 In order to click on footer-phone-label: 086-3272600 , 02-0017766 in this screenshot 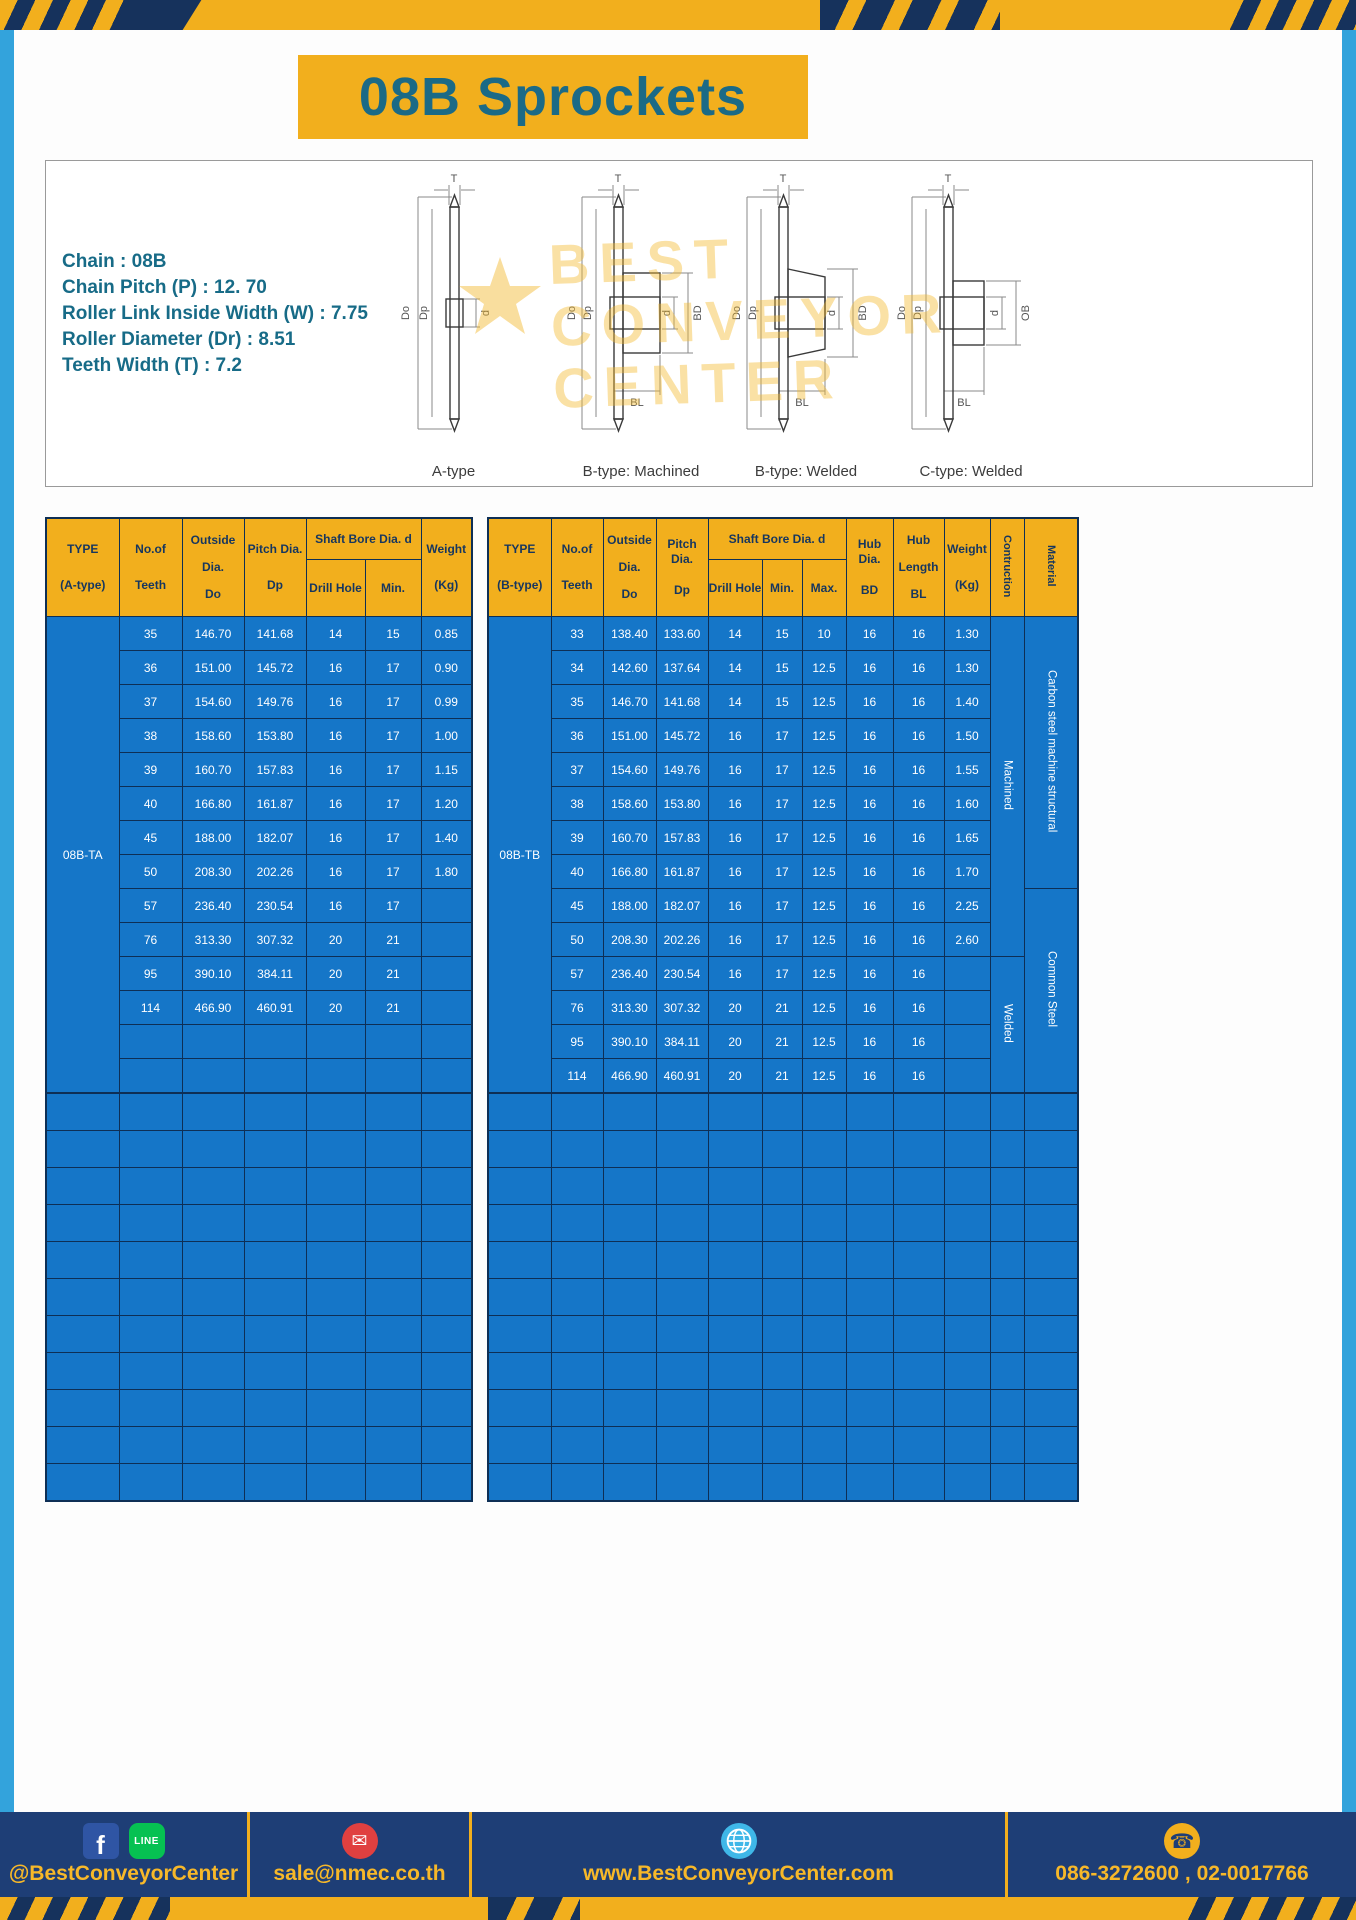, I will do `click(1182, 1873)`.